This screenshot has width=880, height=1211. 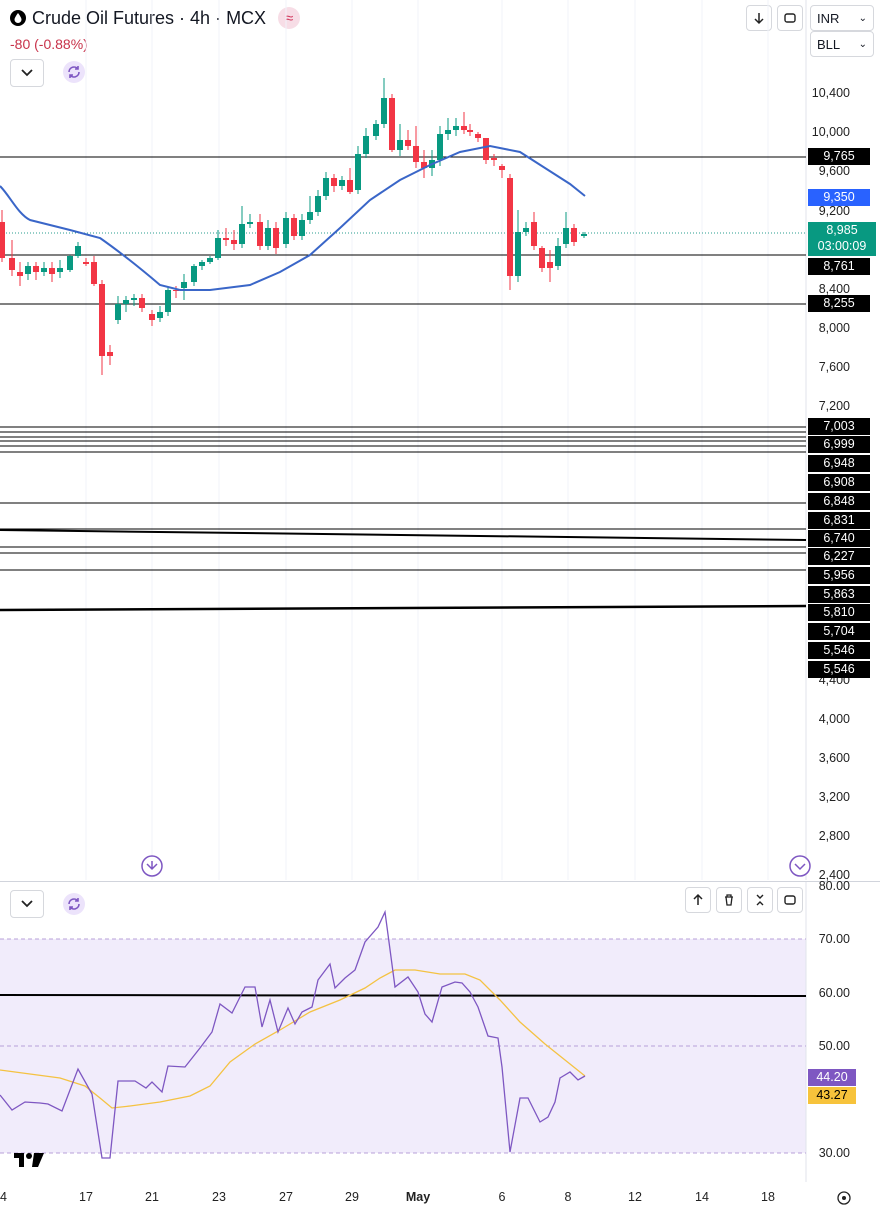 I want to click on level-tag: 5,704, so click(x=839, y=631).